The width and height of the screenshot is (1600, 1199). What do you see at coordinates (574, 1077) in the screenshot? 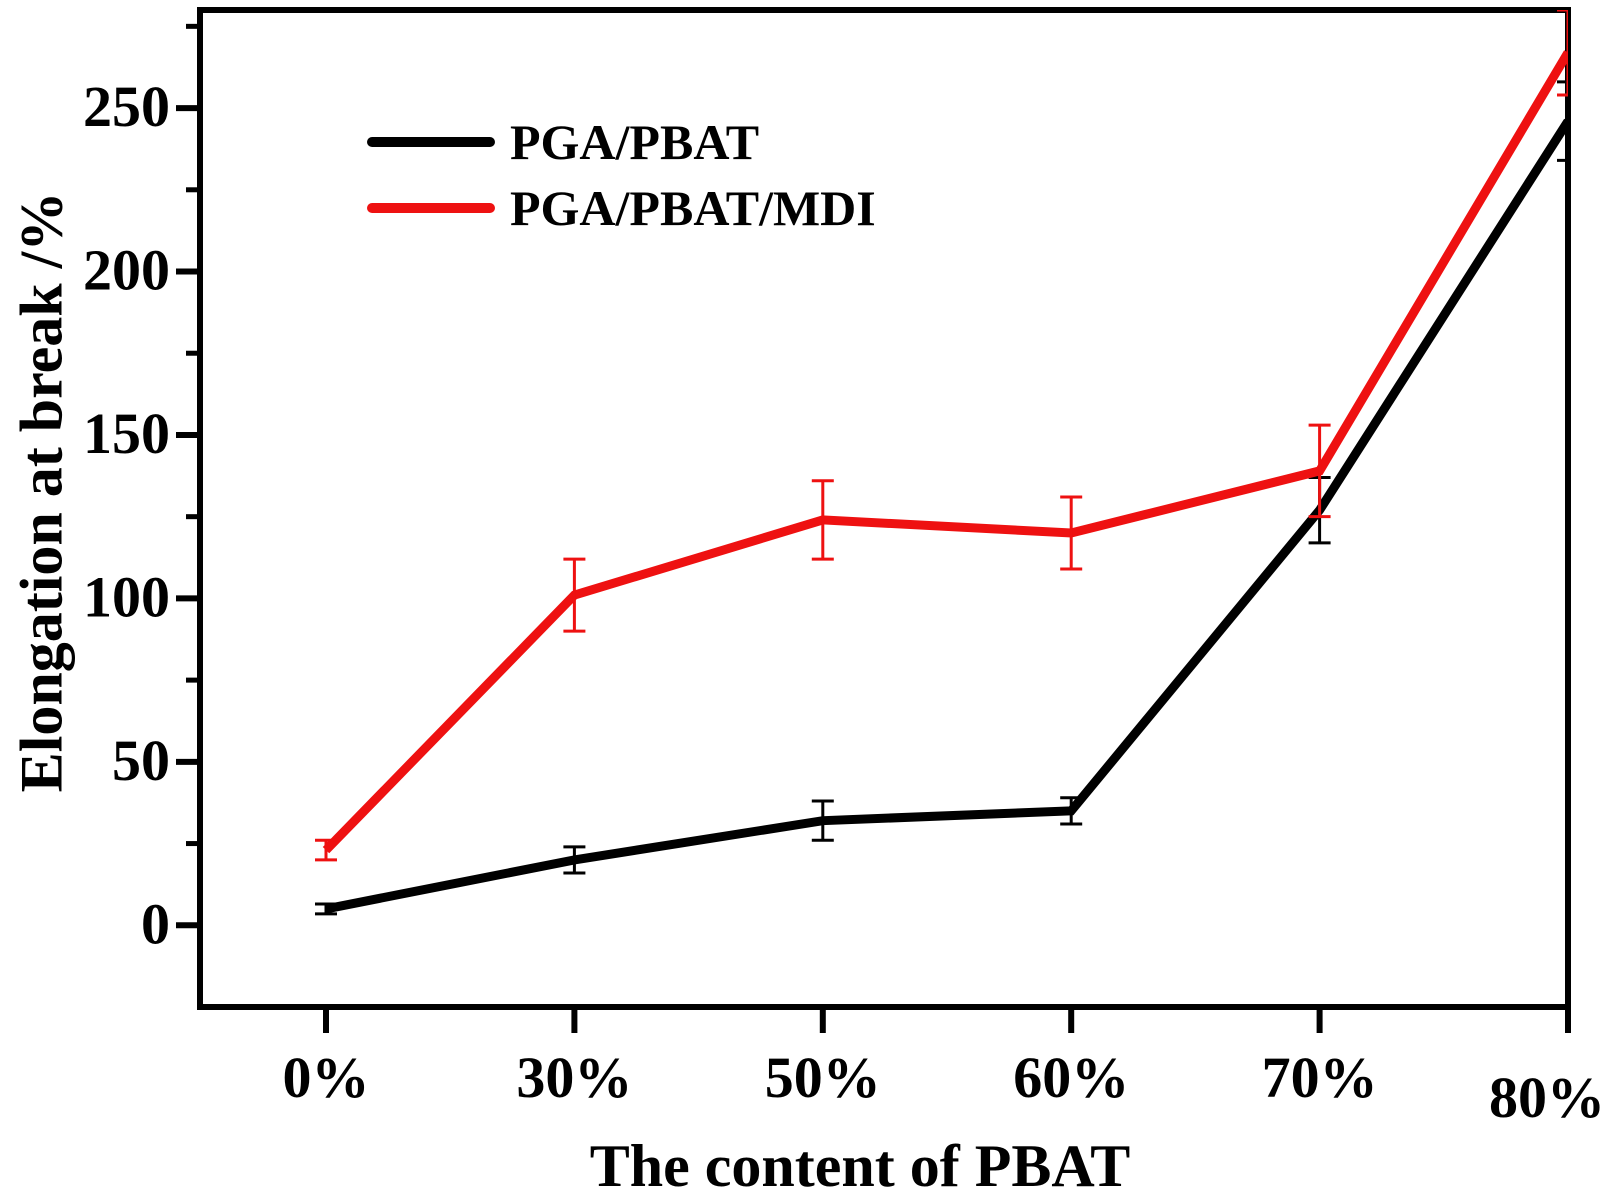
I see `x-tick-label: 30%` at bounding box center [574, 1077].